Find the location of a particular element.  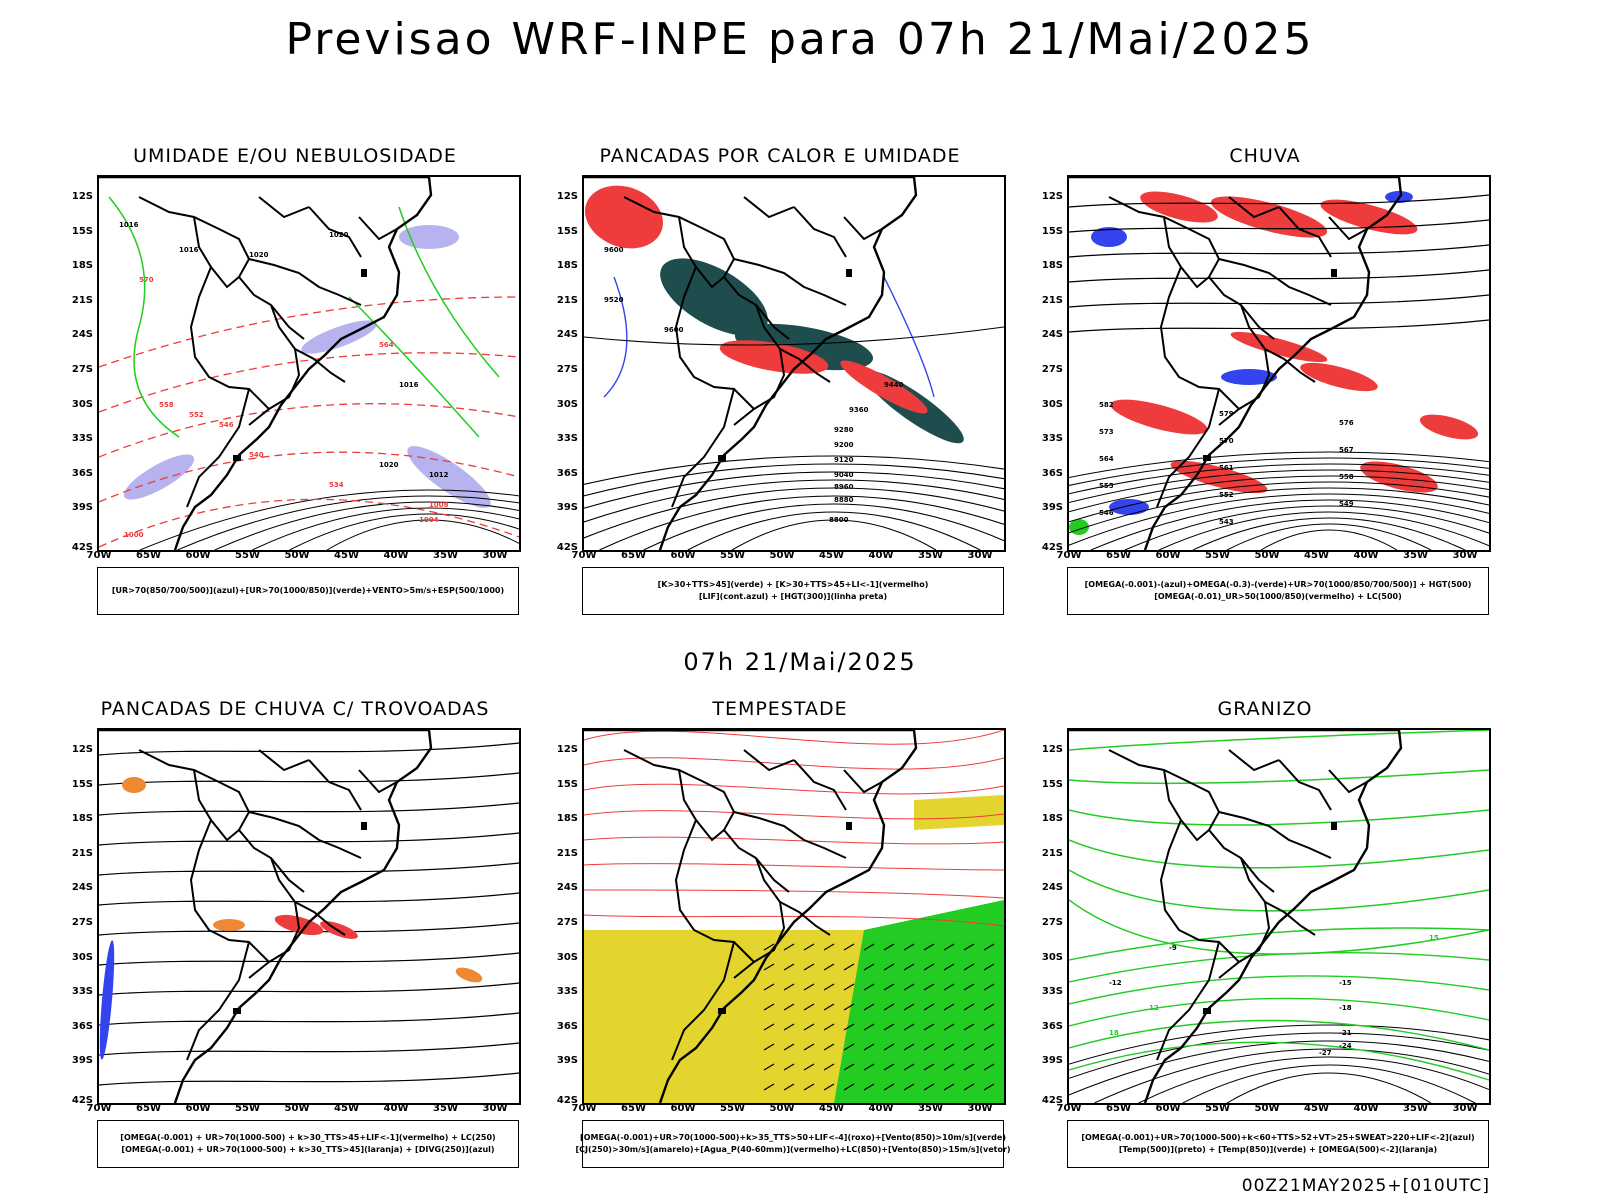

lat-tick-label: 30S is located at coordinates (567, 957).